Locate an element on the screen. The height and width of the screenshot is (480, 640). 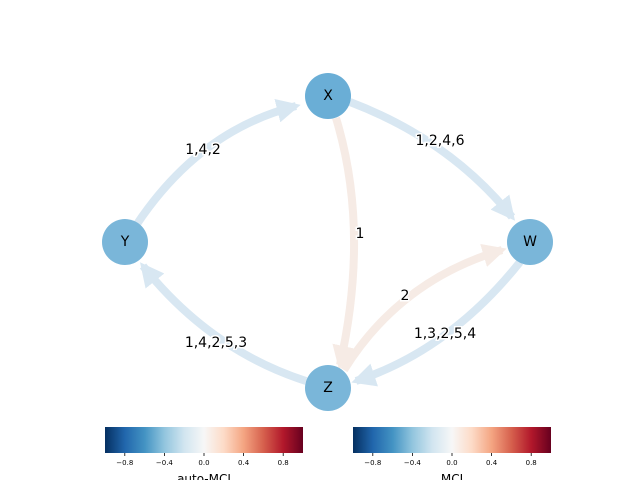
node-label: W is located at coordinates (530, 242).